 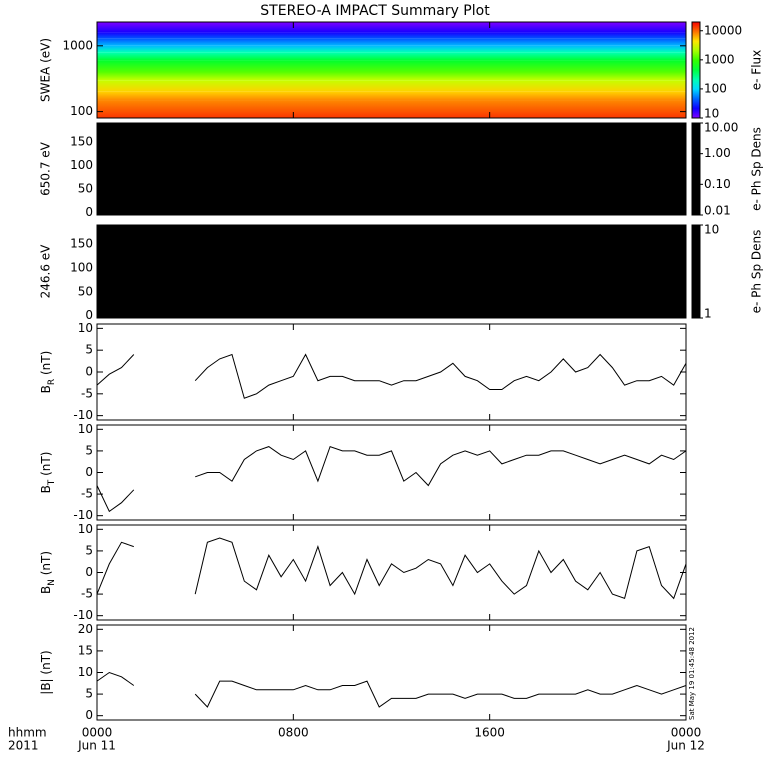 I want to click on colorbar-tick-label: 0.10, so click(x=717, y=184).